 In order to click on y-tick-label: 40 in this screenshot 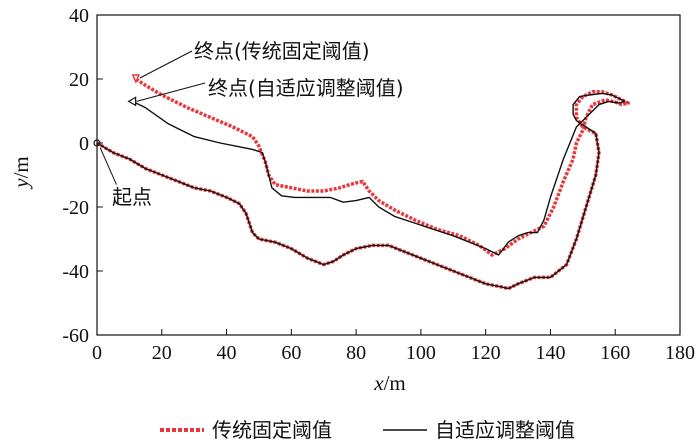, I will do `click(79, 16)`.